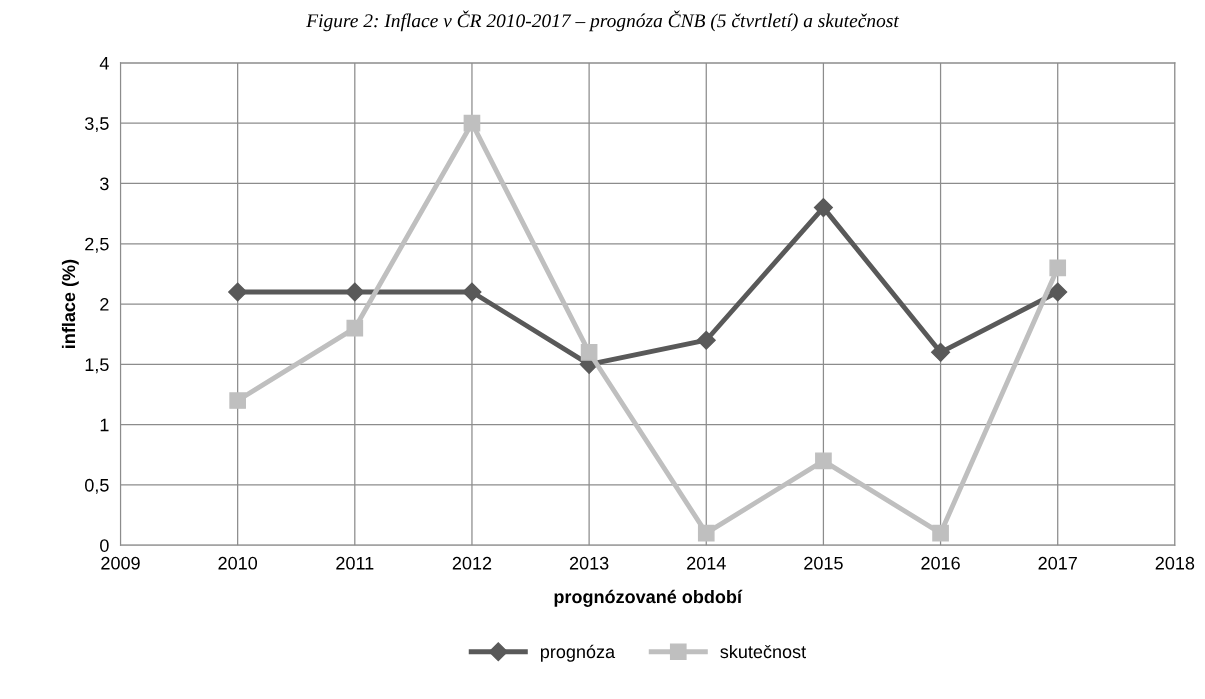 Image resolution: width=1205 pixels, height=699 pixels. I want to click on x-tick-label: 2016, so click(940, 563).